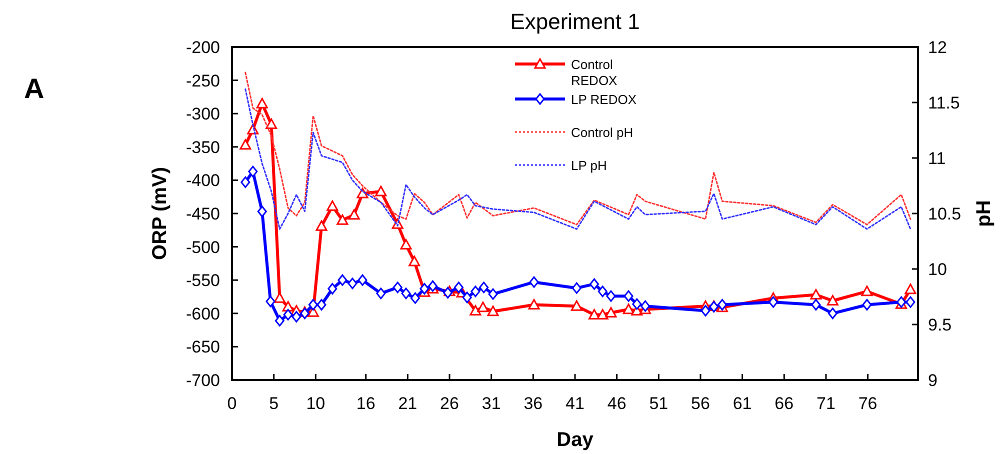  I want to click on x-tick-label: 26, so click(449, 403).